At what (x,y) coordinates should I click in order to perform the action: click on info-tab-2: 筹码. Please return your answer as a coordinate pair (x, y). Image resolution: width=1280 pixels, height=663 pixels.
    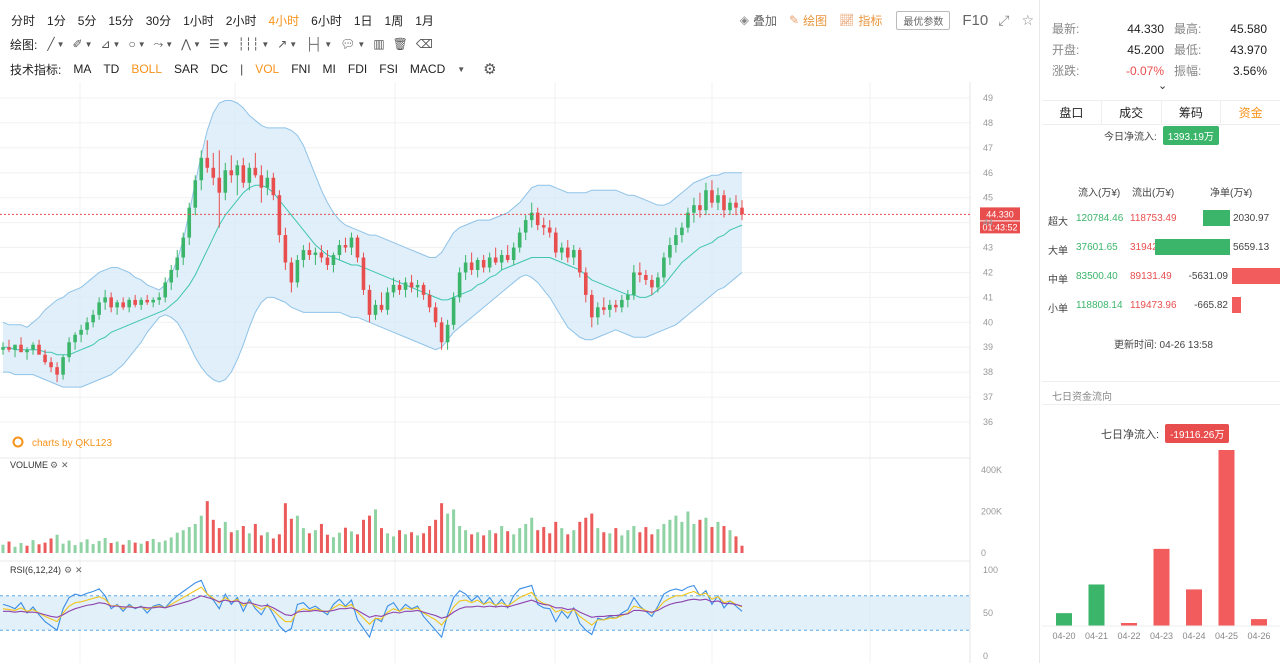
    Looking at the image, I should click on (1192, 112).